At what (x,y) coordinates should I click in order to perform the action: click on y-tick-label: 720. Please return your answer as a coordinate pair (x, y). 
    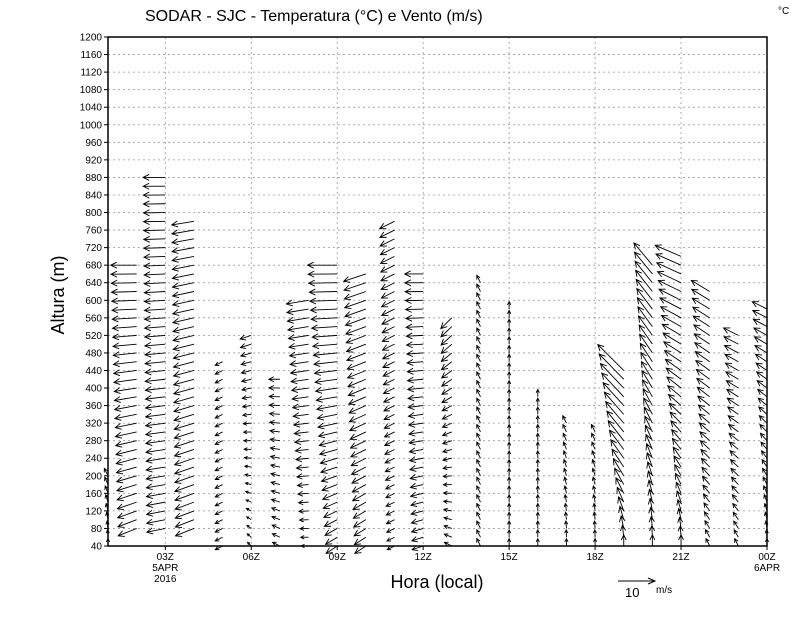
    Looking at the image, I should click on (93, 248).